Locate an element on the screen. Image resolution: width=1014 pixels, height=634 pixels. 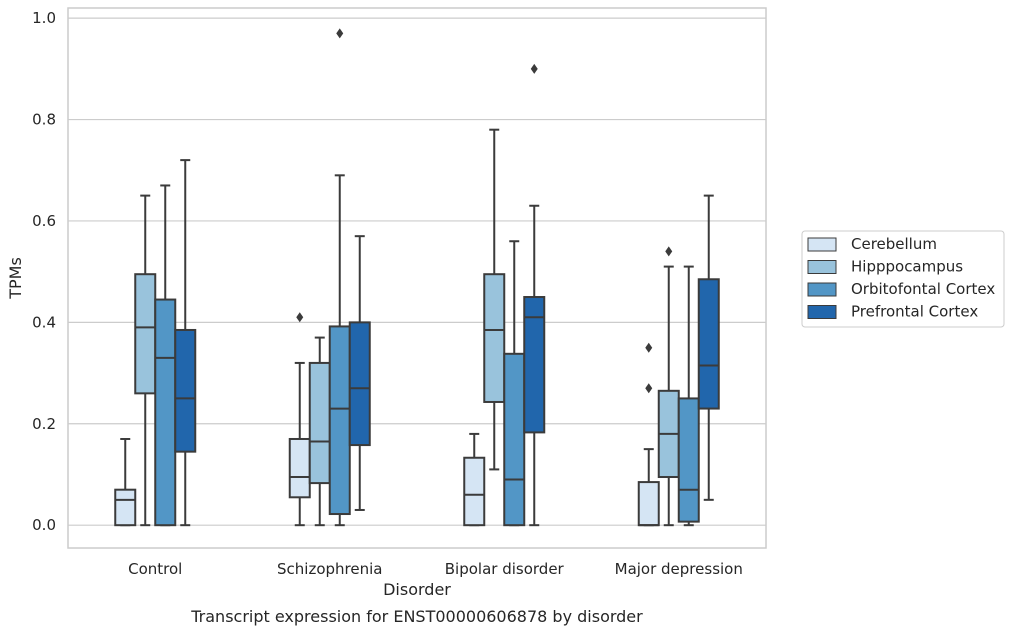
y-tick-label: 1.0 is located at coordinates (44, 18).